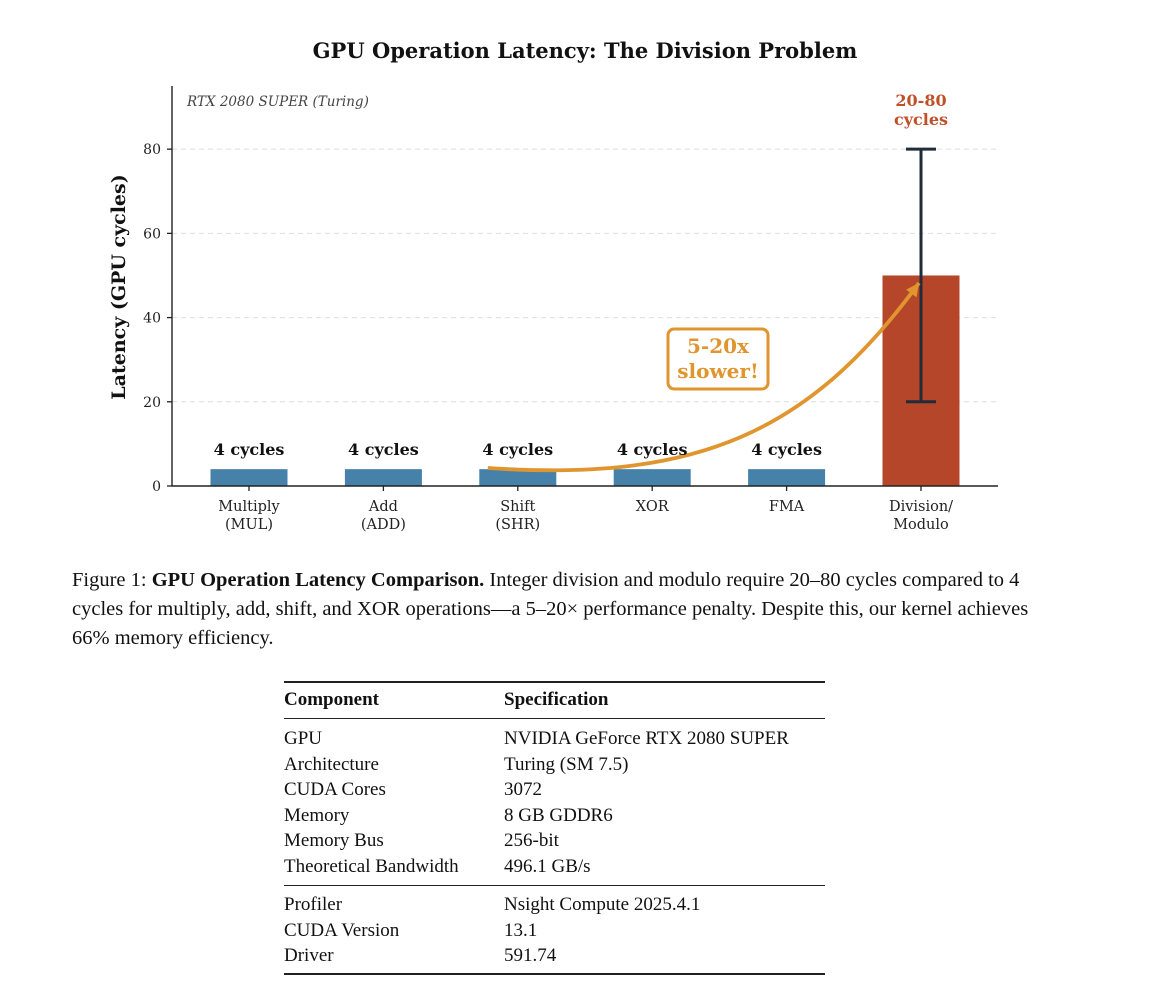  Describe the element at coordinates (912, 290) in the screenshot. I see `annotation-arrow-head` at that location.